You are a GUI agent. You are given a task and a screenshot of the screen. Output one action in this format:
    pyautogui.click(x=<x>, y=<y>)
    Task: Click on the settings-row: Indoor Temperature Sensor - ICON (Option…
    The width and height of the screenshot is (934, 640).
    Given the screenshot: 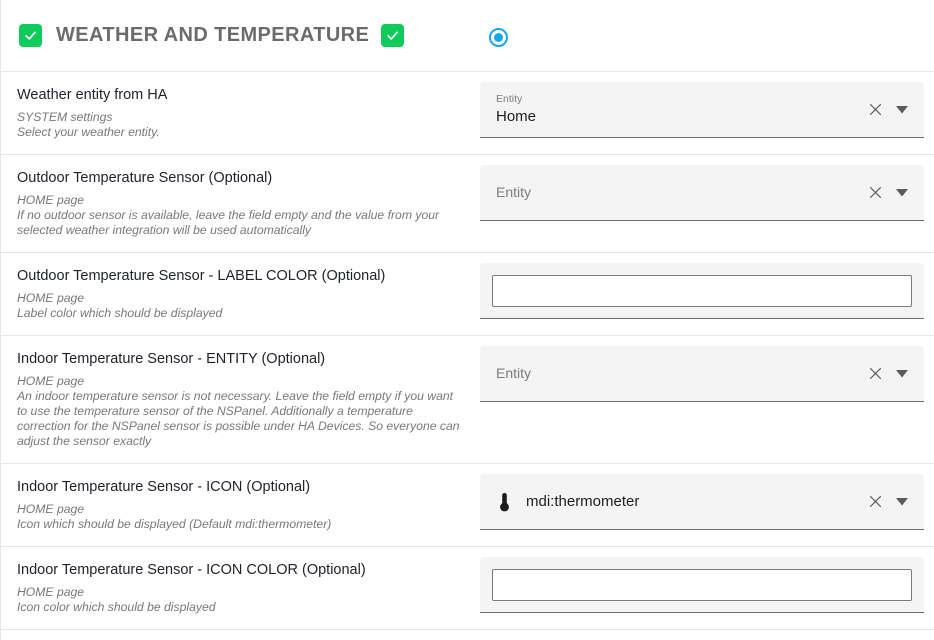 What is the action you would take?
    pyautogui.click(x=467, y=505)
    